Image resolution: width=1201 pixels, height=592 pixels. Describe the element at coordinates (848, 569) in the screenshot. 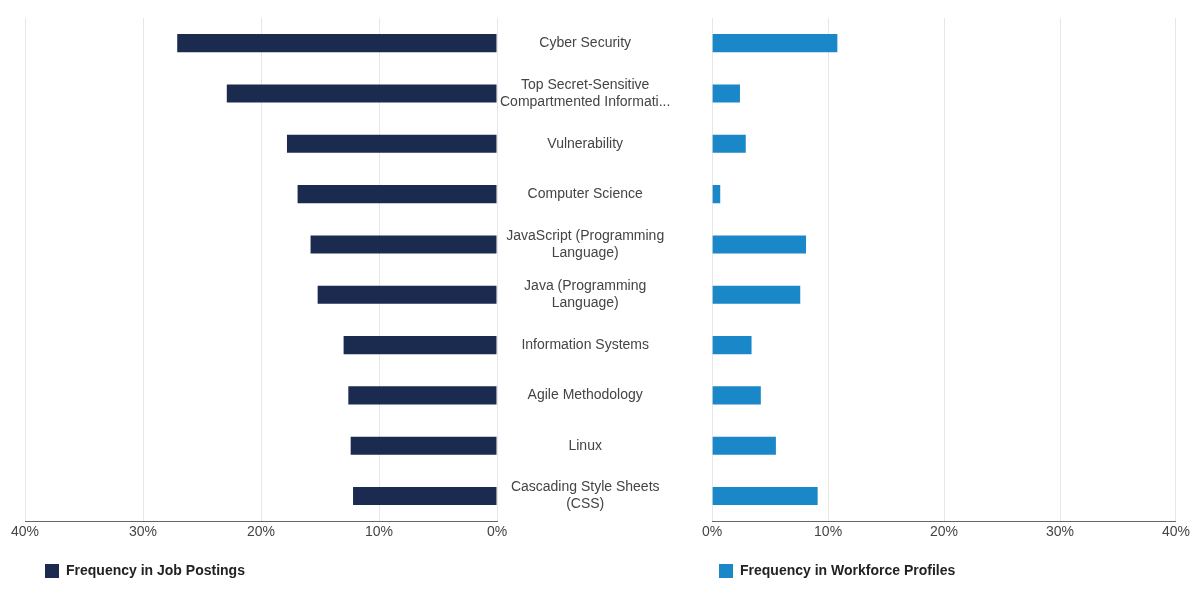

I see `legend-label: Frequency in Workforce Profiles` at that location.